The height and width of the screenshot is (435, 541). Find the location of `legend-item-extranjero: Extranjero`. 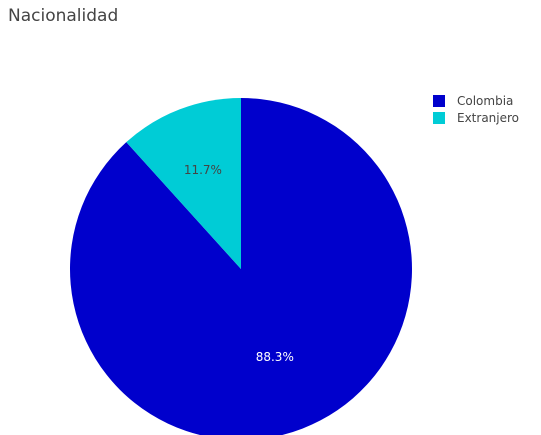

legend-item-extranjero: Extranjero is located at coordinates (476, 117).